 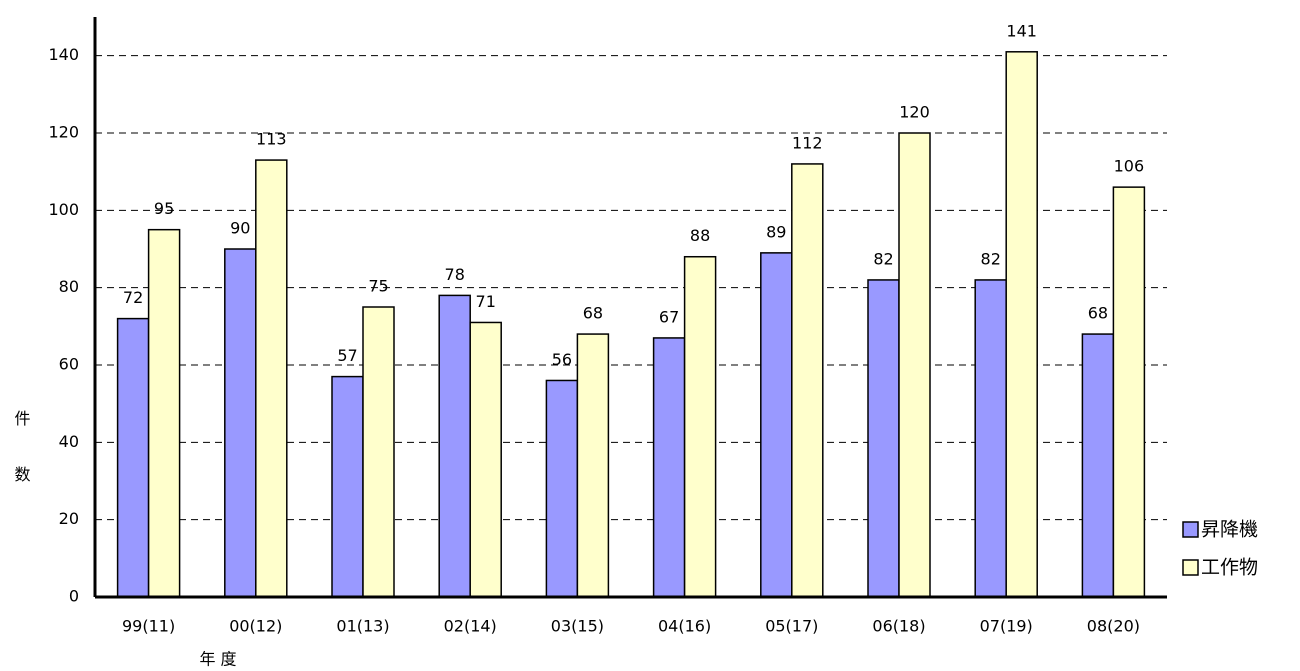 I want to click on value-label: 71, so click(x=486, y=301).